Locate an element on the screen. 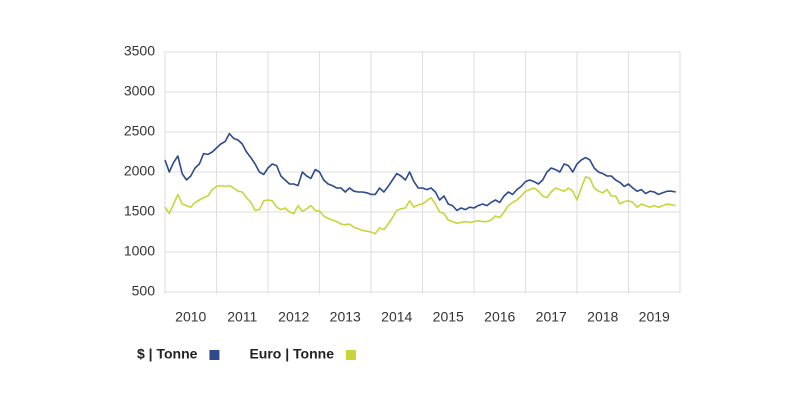  y-tick-label: 2500 is located at coordinates (139, 131).